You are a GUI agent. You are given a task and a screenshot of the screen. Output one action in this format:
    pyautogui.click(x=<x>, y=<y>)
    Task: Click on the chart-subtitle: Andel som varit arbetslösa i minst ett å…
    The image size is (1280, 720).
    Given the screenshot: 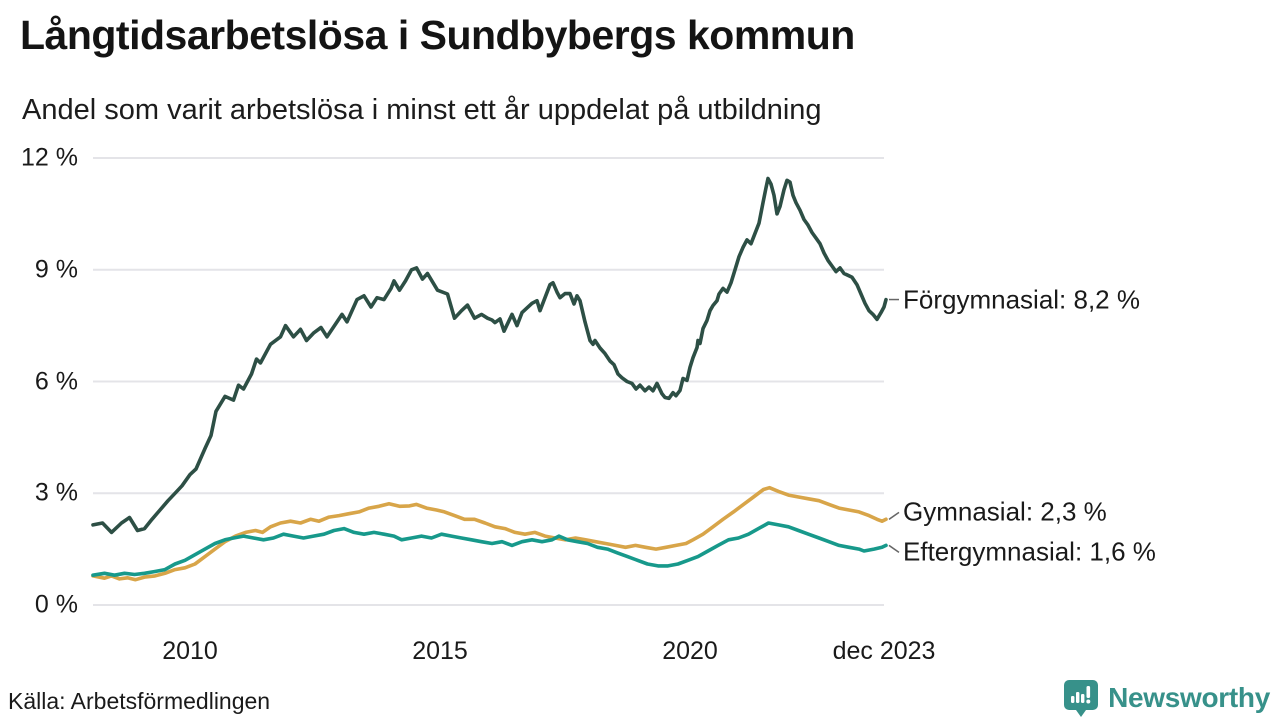 What is the action you would take?
    pyautogui.click(x=422, y=110)
    